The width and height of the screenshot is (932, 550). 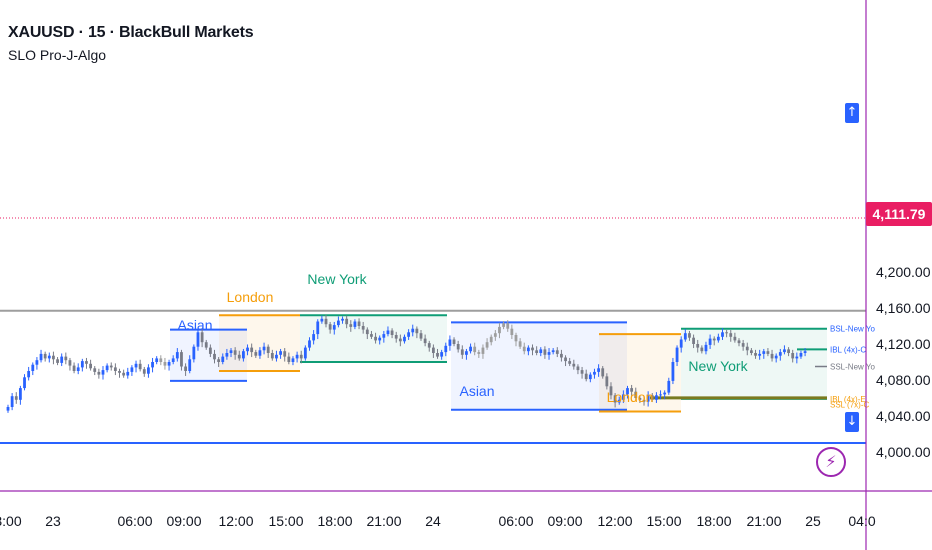 What do you see at coordinates (899, 214) in the screenshot?
I see `last-price-value: 4,111.79` at bounding box center [899, 214].